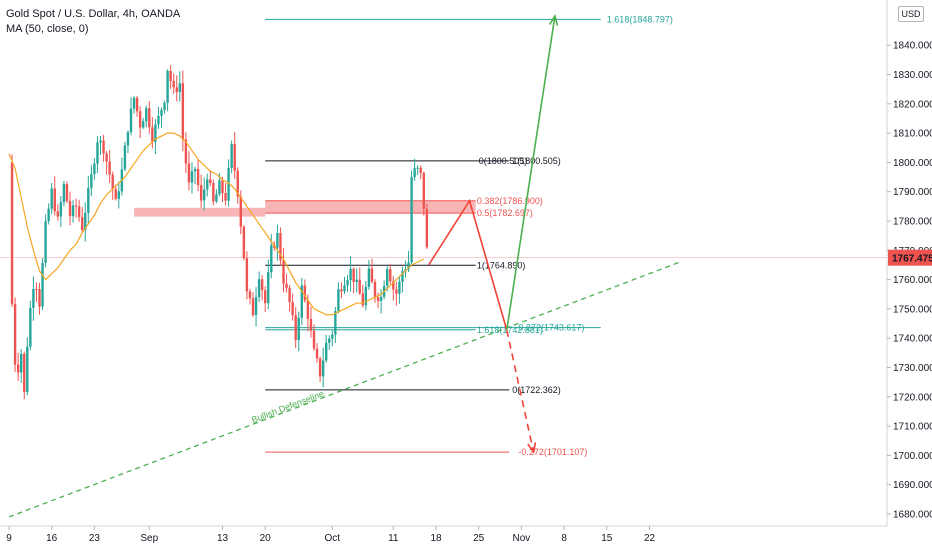  I want to click on fib-label-4: 0.5(1782.697), so click(505, 213).